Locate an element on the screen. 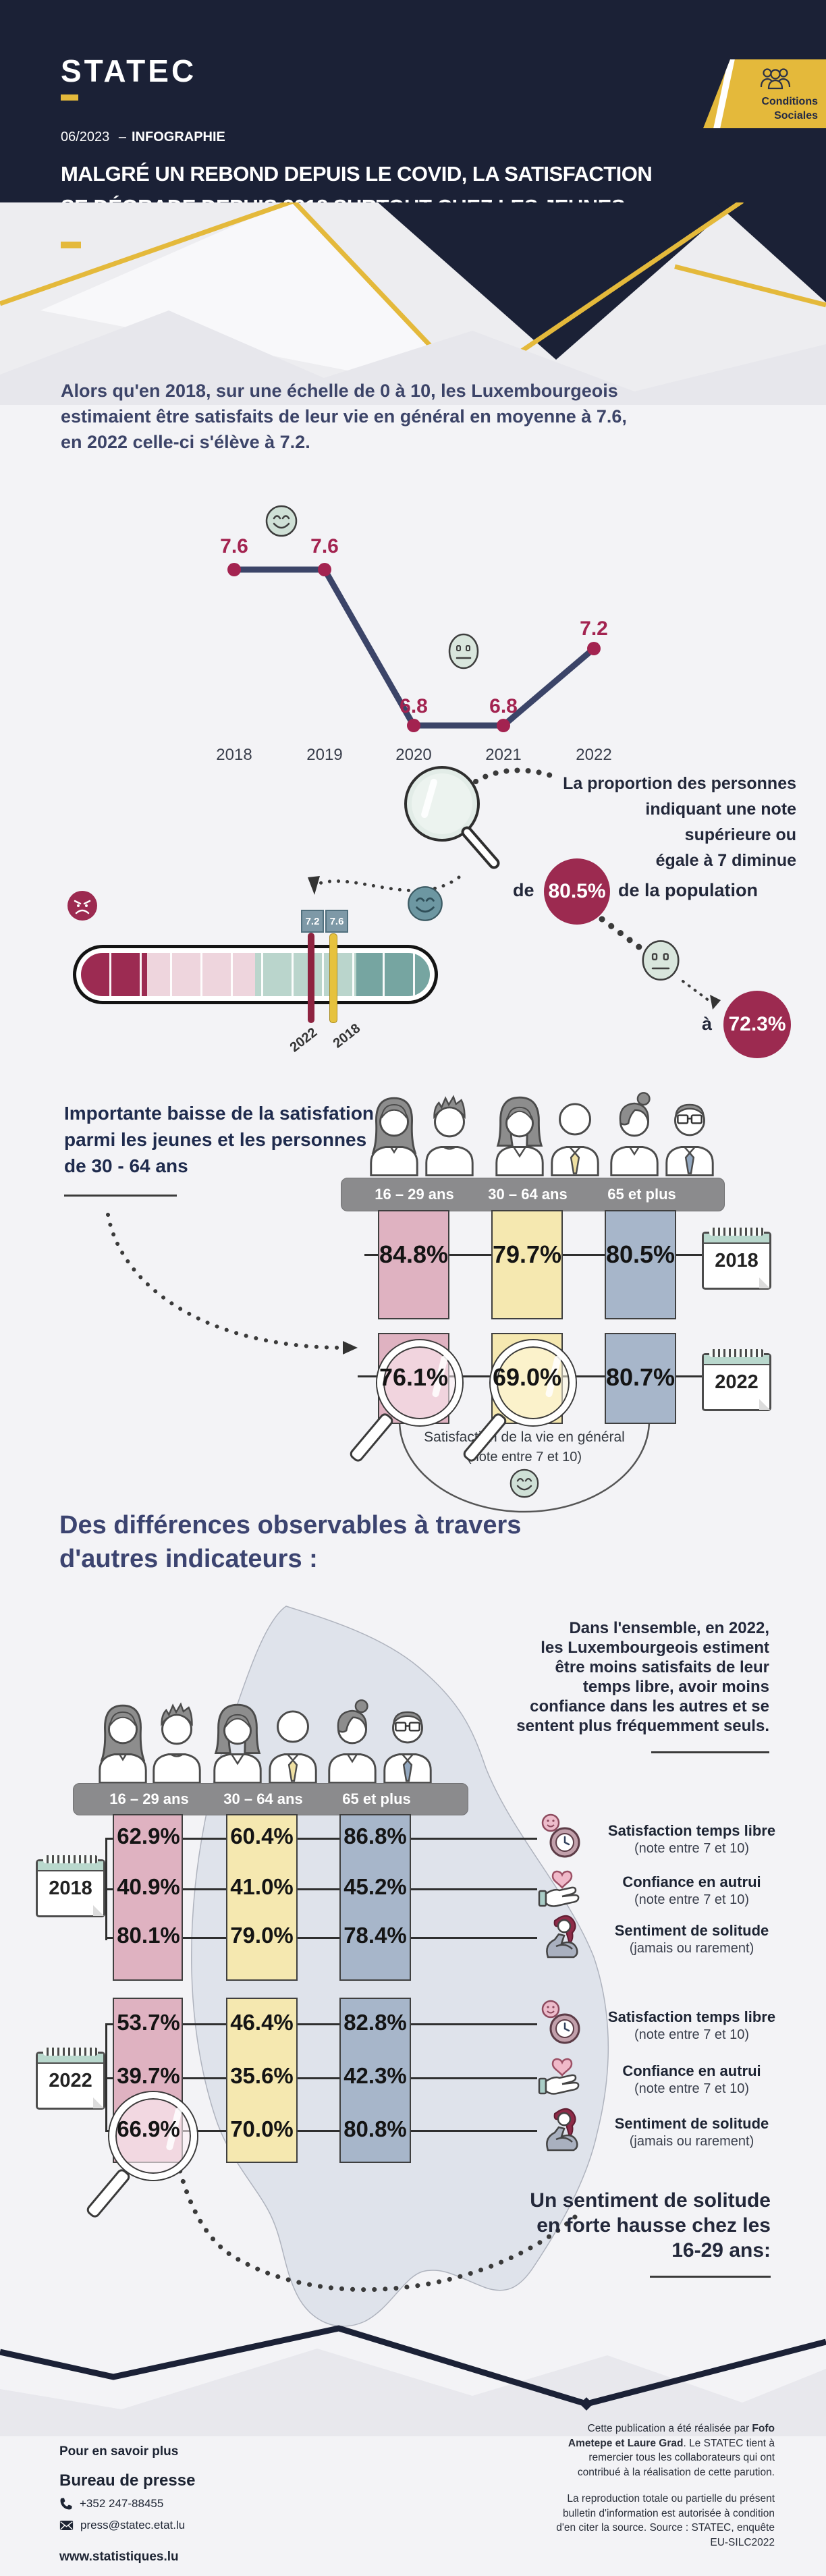  s4-callout-rule is located at coordinates (710, 2277).